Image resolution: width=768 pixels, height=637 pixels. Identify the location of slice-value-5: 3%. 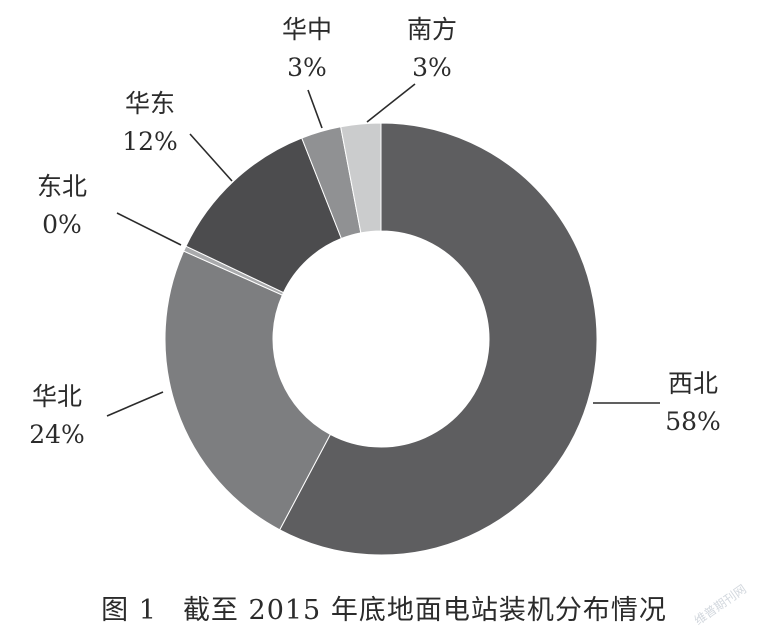
(432, 67).